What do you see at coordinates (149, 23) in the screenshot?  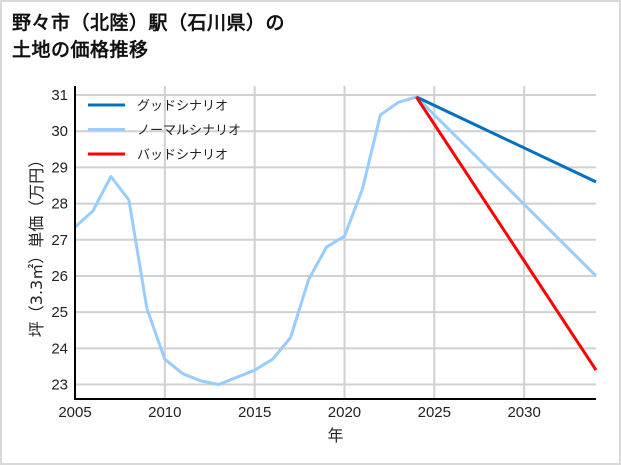 I see `title-line-1: 野々市（北陸）駅（石川県）の` at bounding box center [149, 23].